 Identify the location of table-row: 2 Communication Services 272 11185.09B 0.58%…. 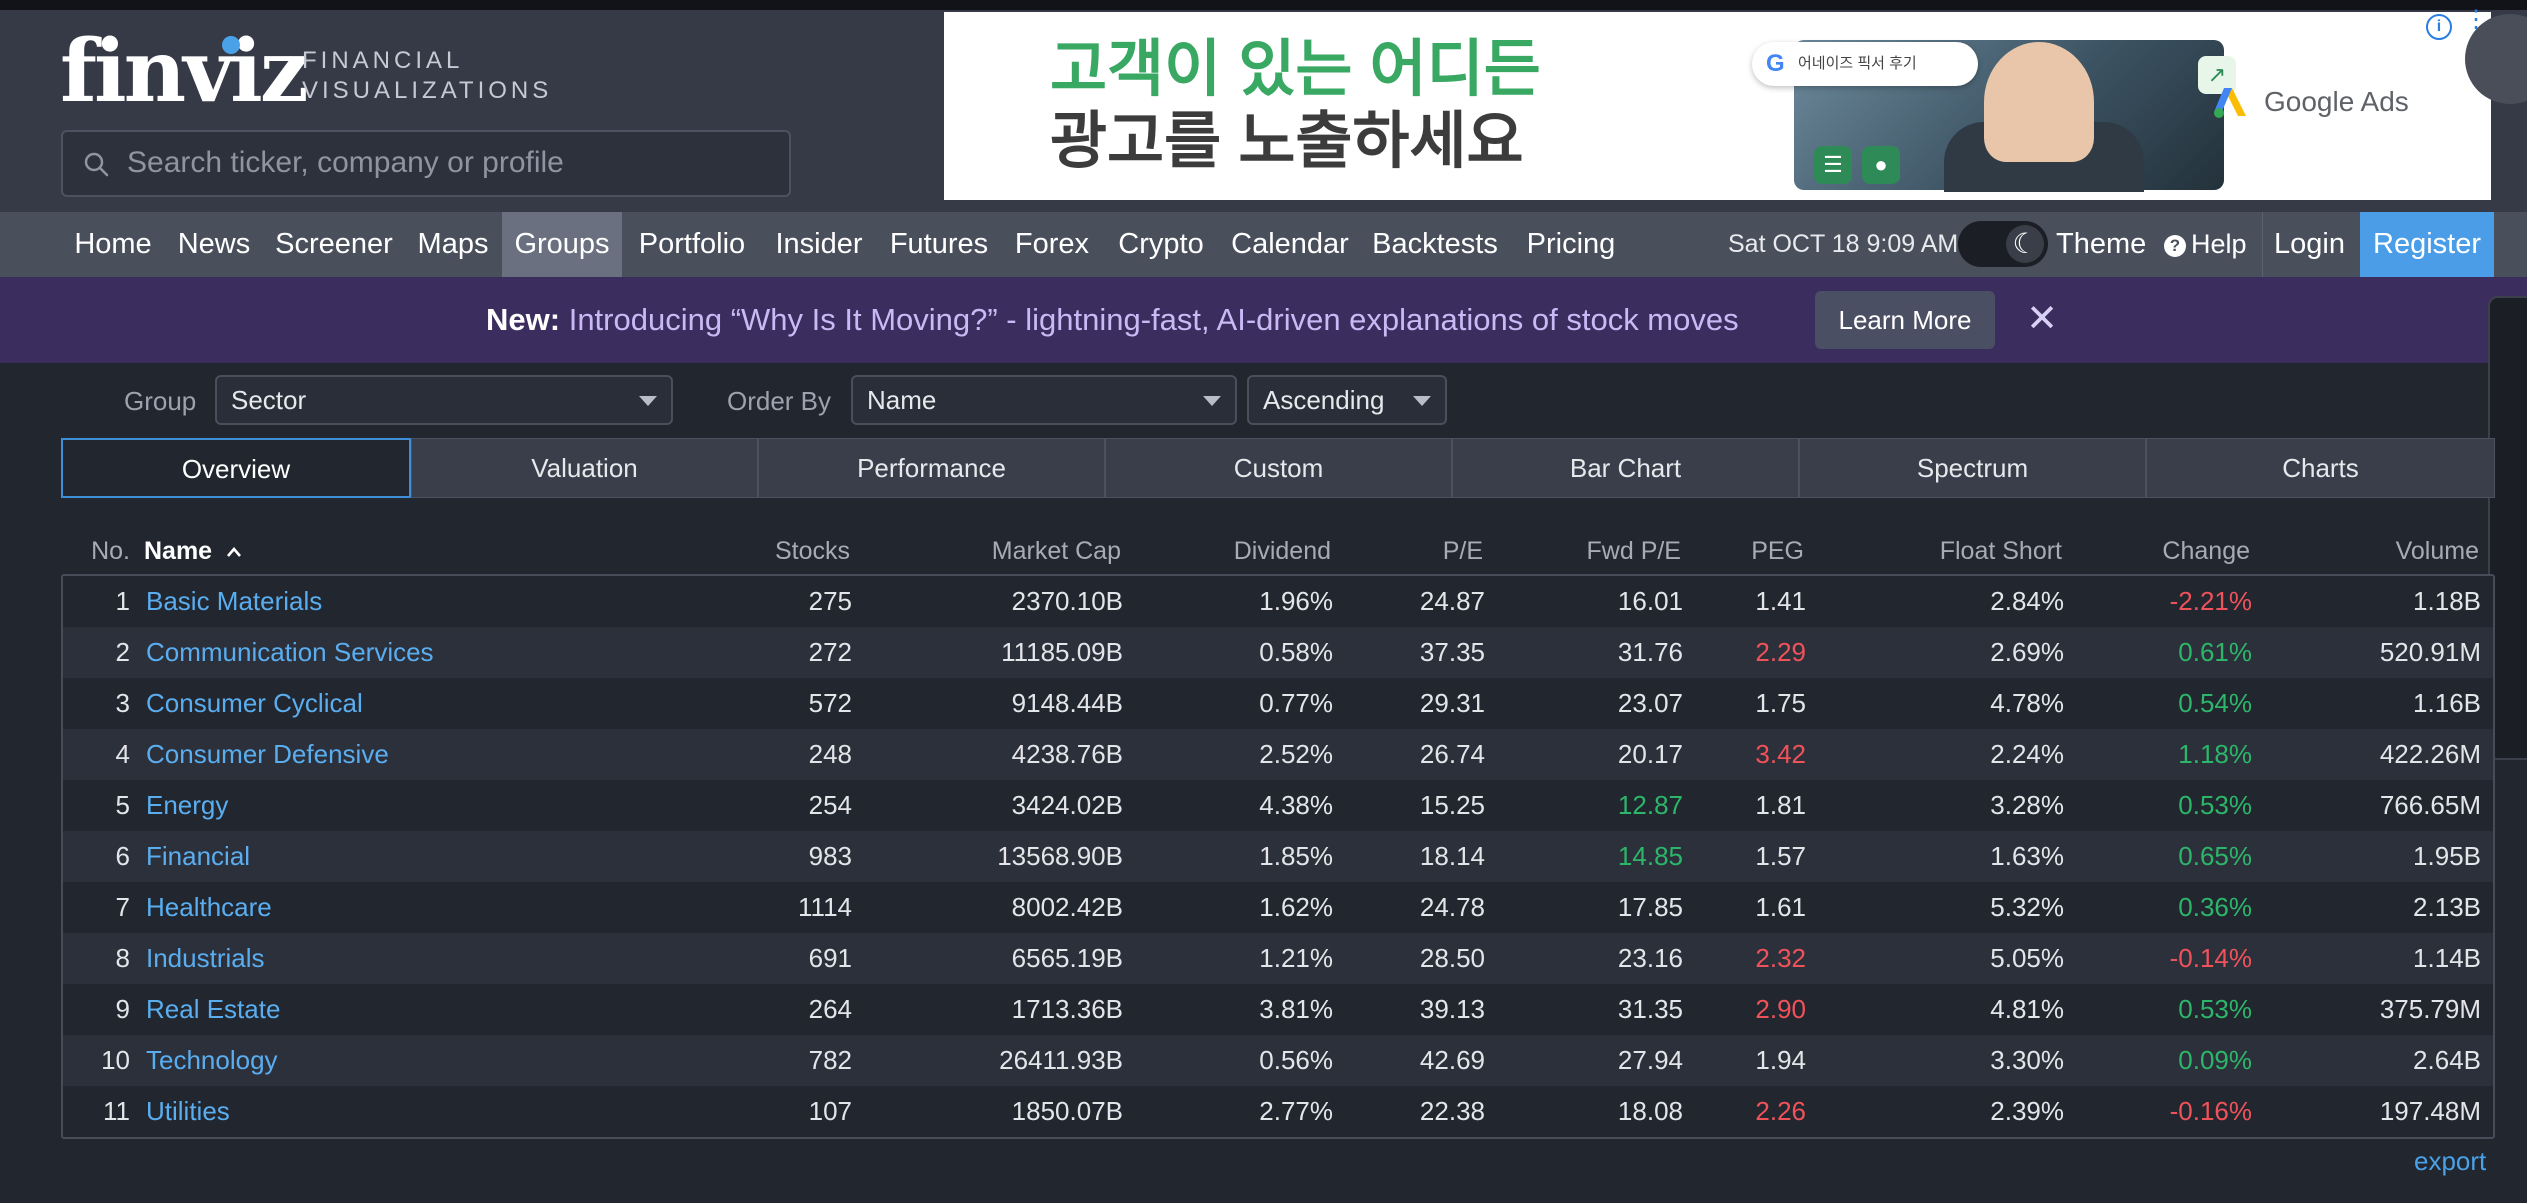
(1278, 652).